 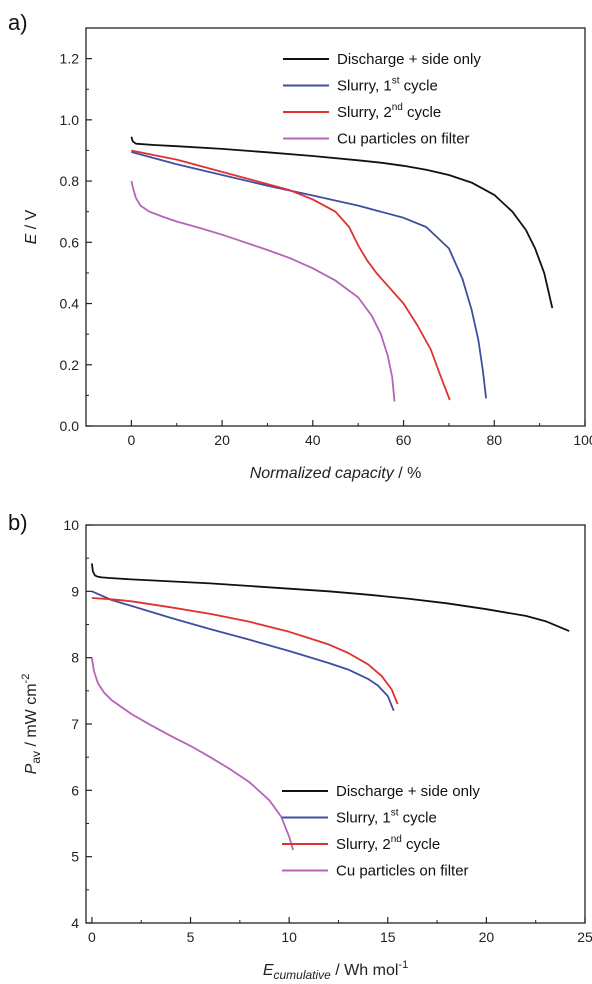 I want to click on y-tick-label: 5, so click(x=75, y=857).